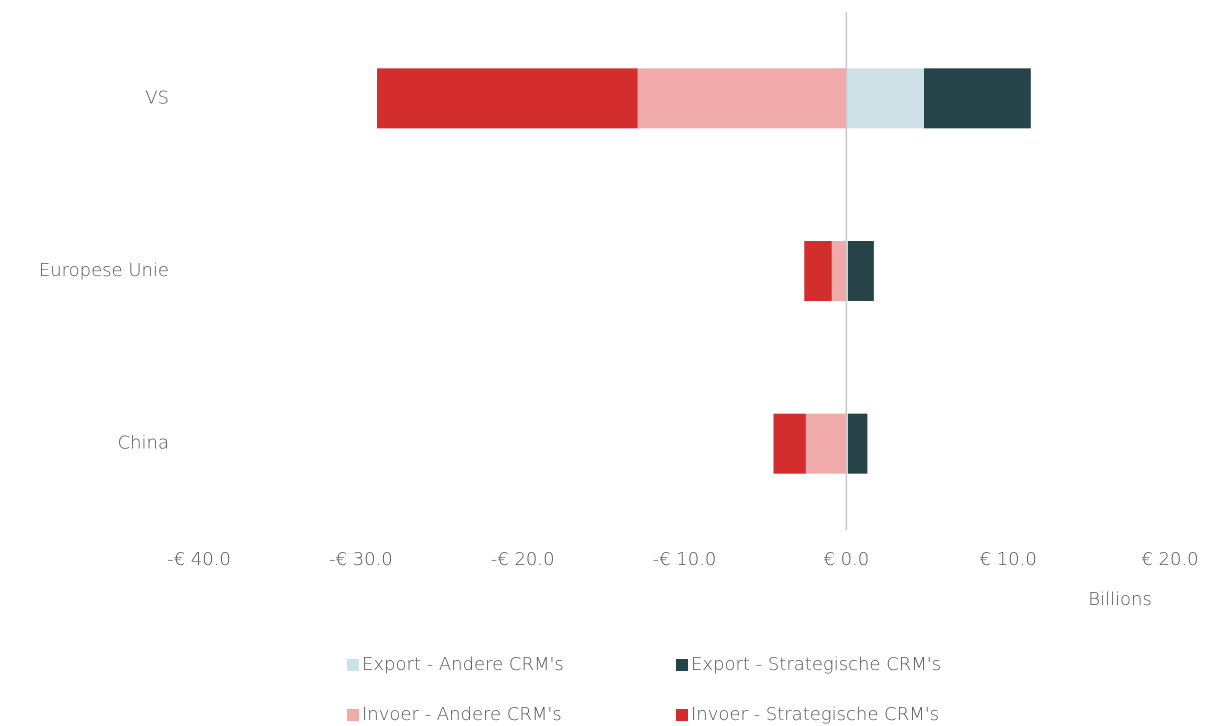 The height and width of the screenshot is (726, 1210). What do you see at coordinates (816, 664) in the screenshot?
I see `legend-label: Export - Strategische CRM's` at bounding box center [816, 664].